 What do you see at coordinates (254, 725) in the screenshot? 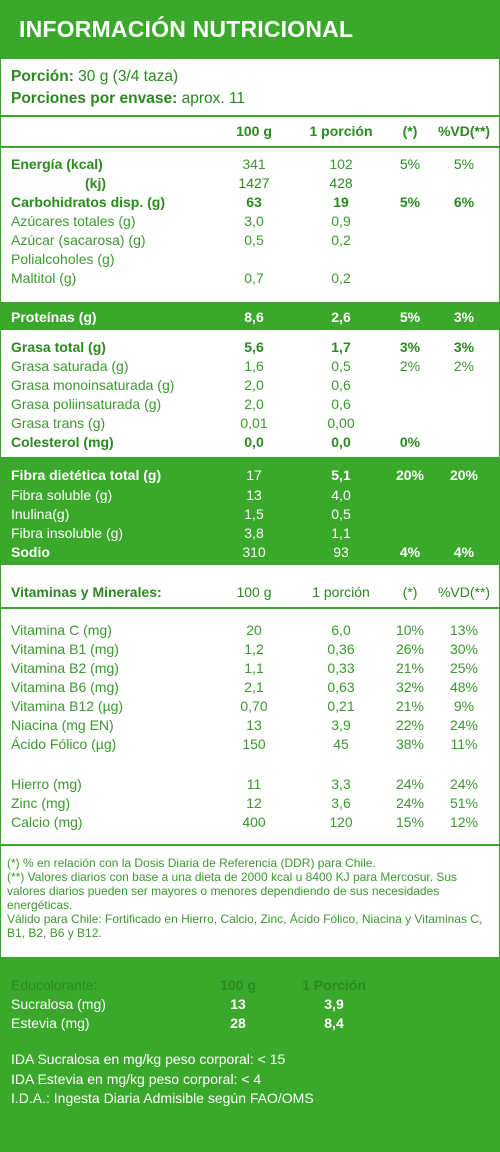
I see `vitamin-v100: 13` at bounding box center [254, 725].